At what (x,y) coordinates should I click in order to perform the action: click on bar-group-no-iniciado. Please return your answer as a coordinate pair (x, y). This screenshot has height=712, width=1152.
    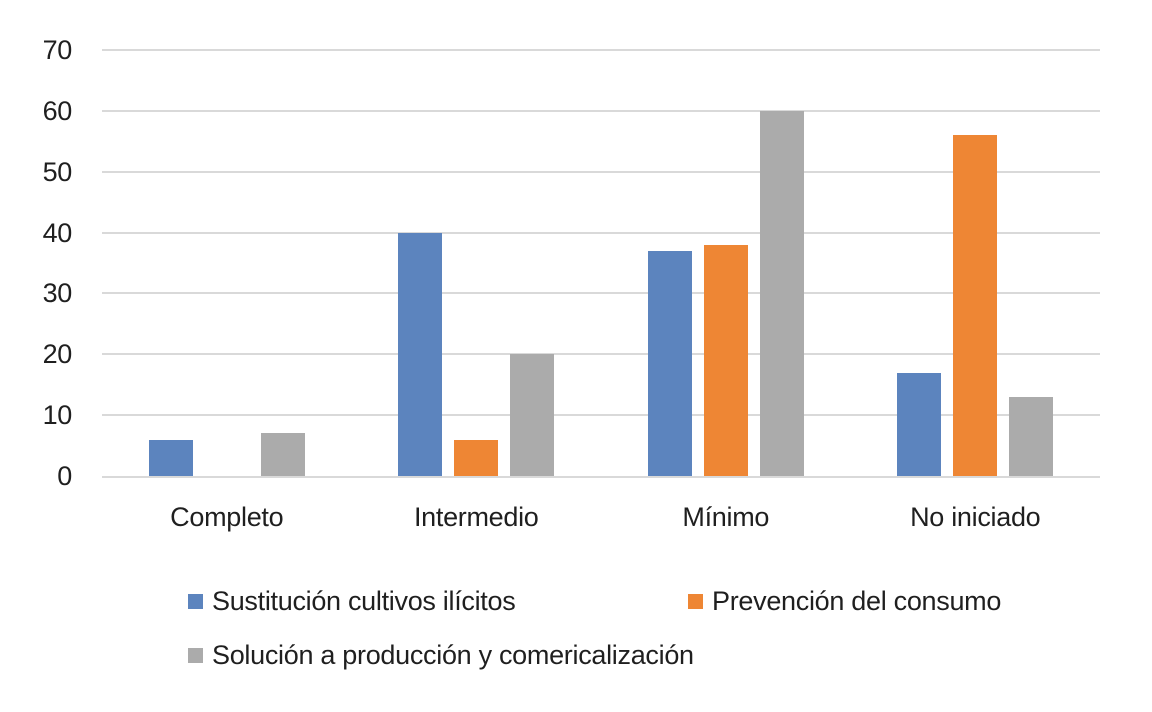
    Looking at the image, I should click on (976, 263).